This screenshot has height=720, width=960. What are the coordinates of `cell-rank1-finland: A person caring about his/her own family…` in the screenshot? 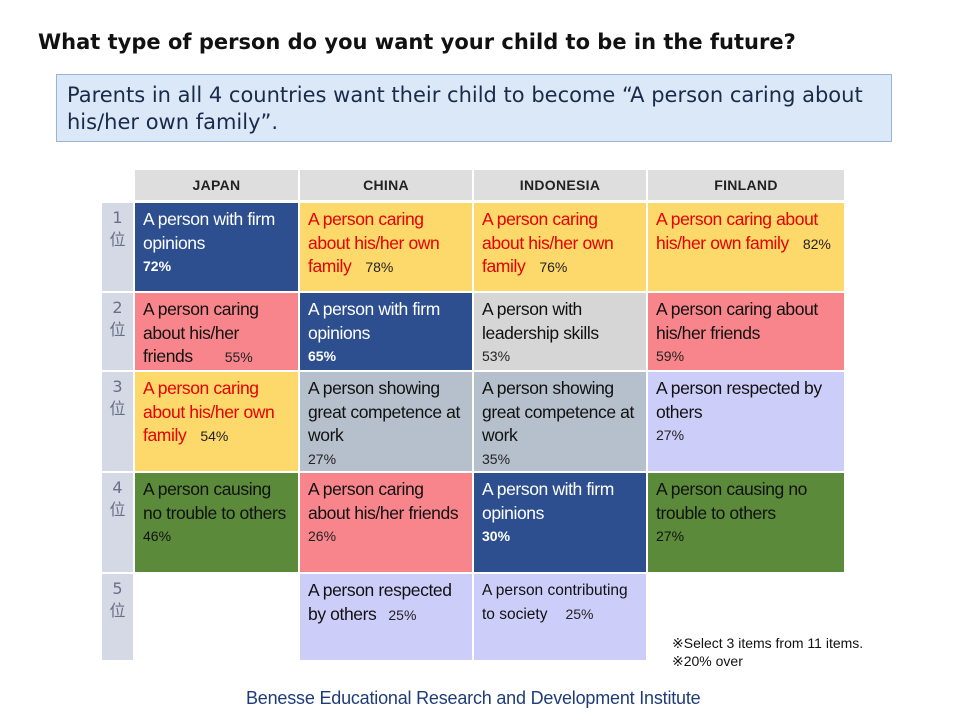 It's located at (746, 247).